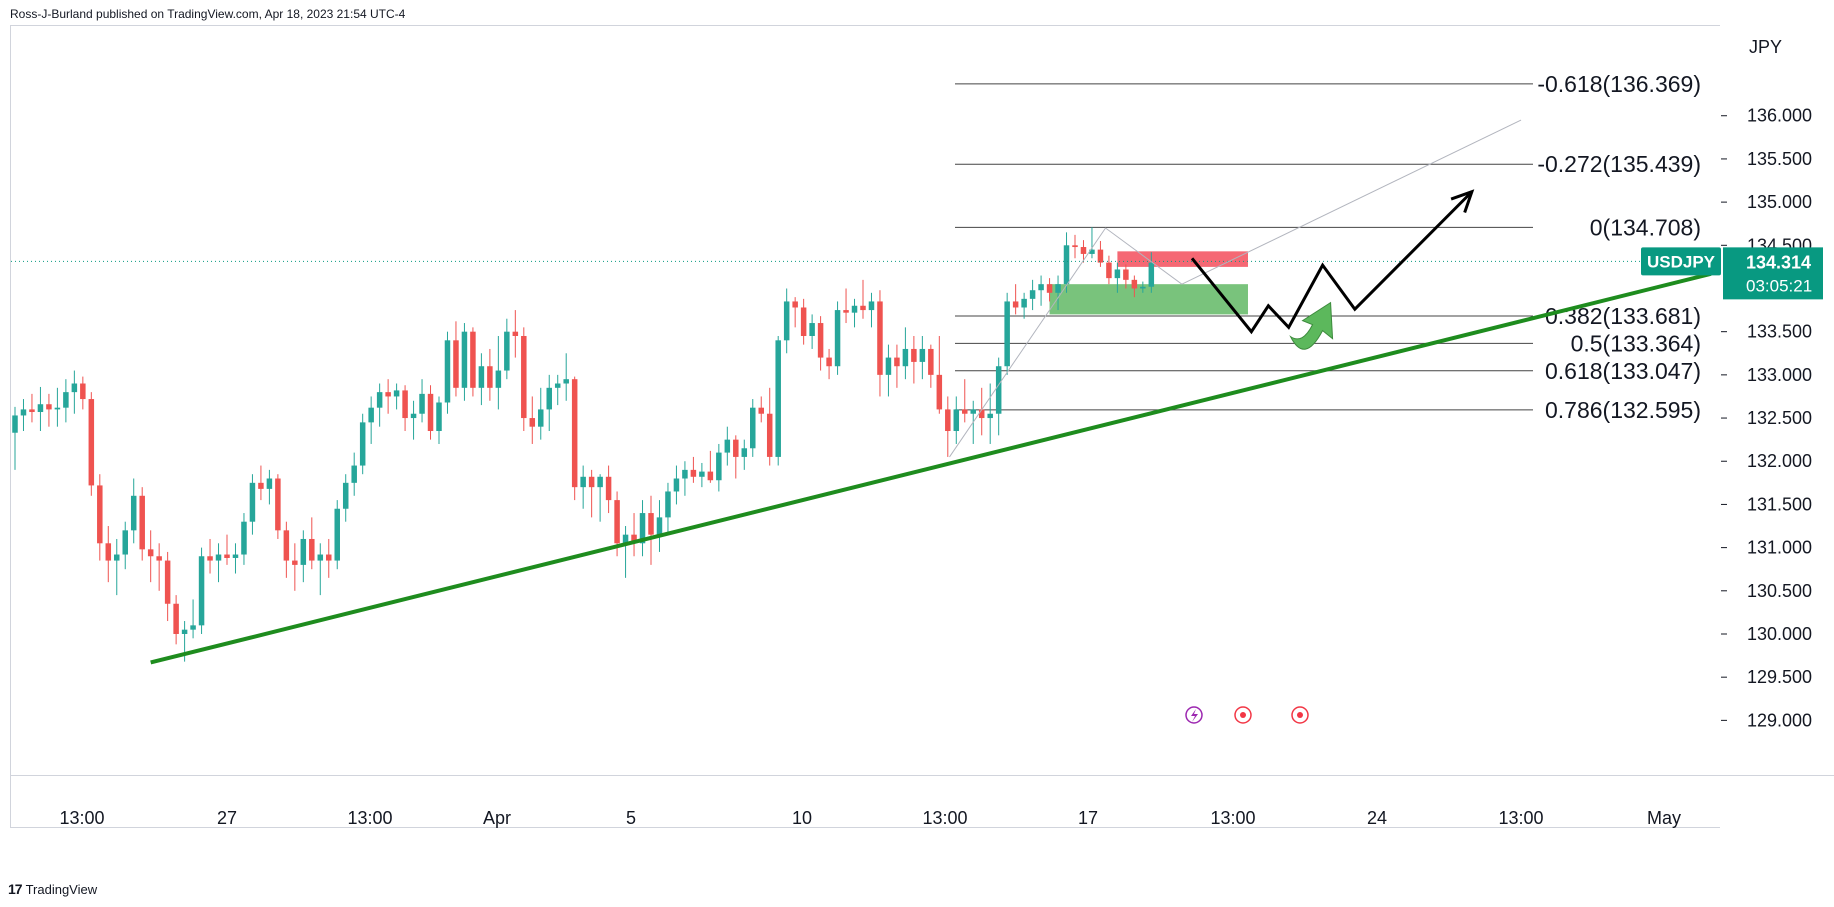  What do you see at coordinates (1778, 262) in the screenshot?
I see `last-price-label: 134.314` at bounding box center [1778, 262].